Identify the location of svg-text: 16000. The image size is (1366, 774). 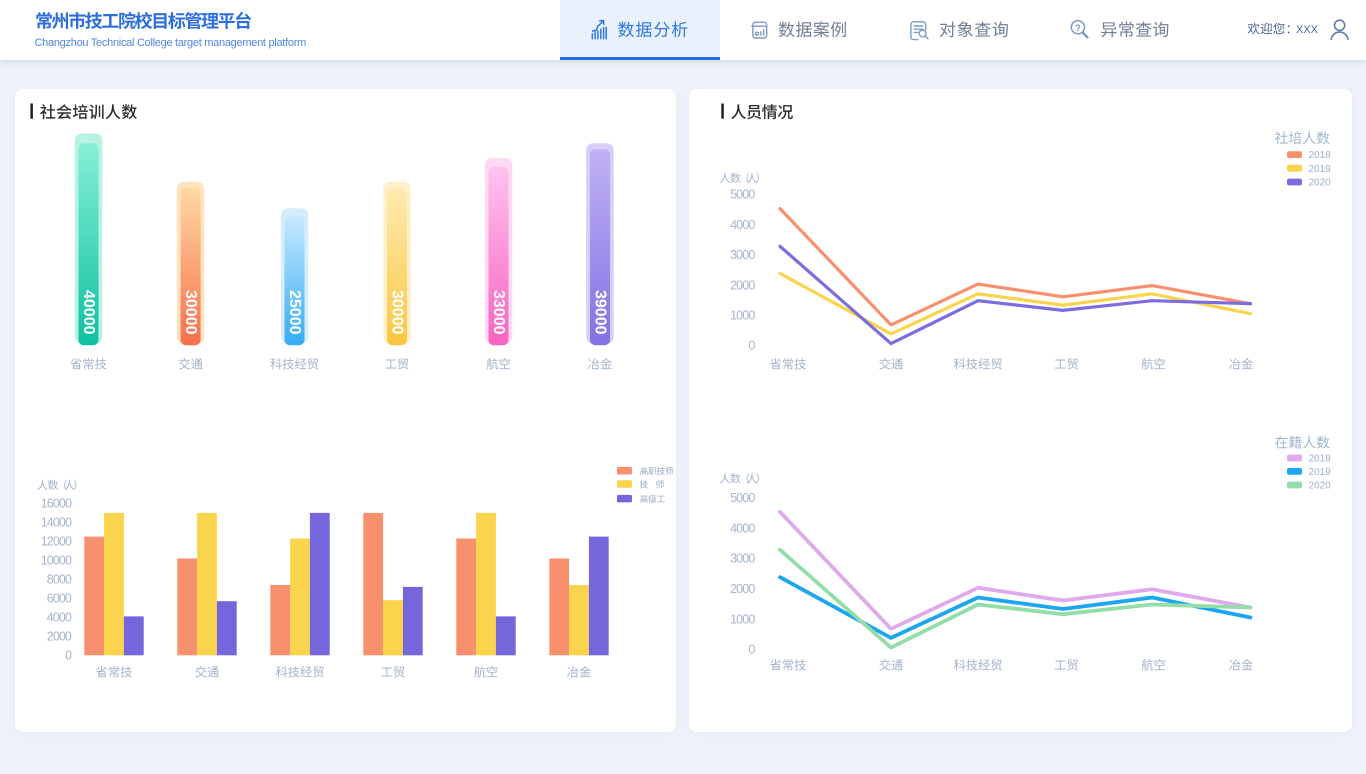
(56, 504).